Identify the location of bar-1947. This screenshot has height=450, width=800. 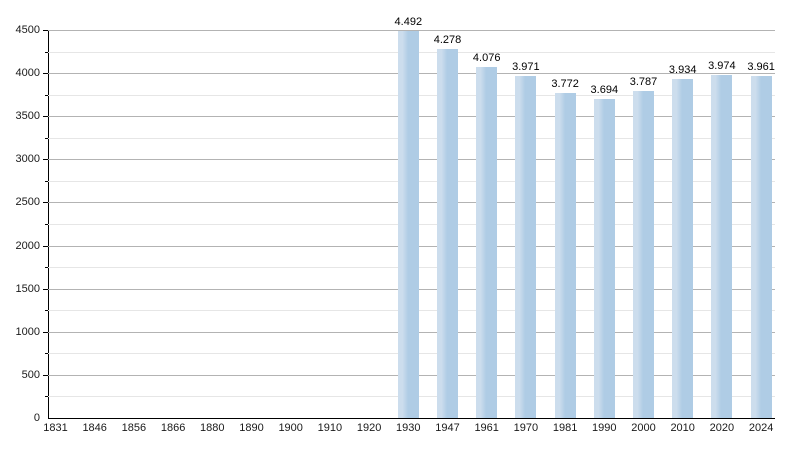
(447, 233).